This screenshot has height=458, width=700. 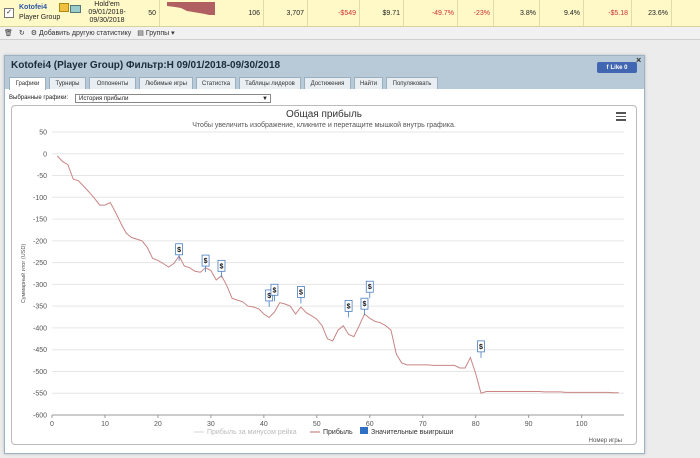 I want to click on table-icon, so click(x=75, y=9).